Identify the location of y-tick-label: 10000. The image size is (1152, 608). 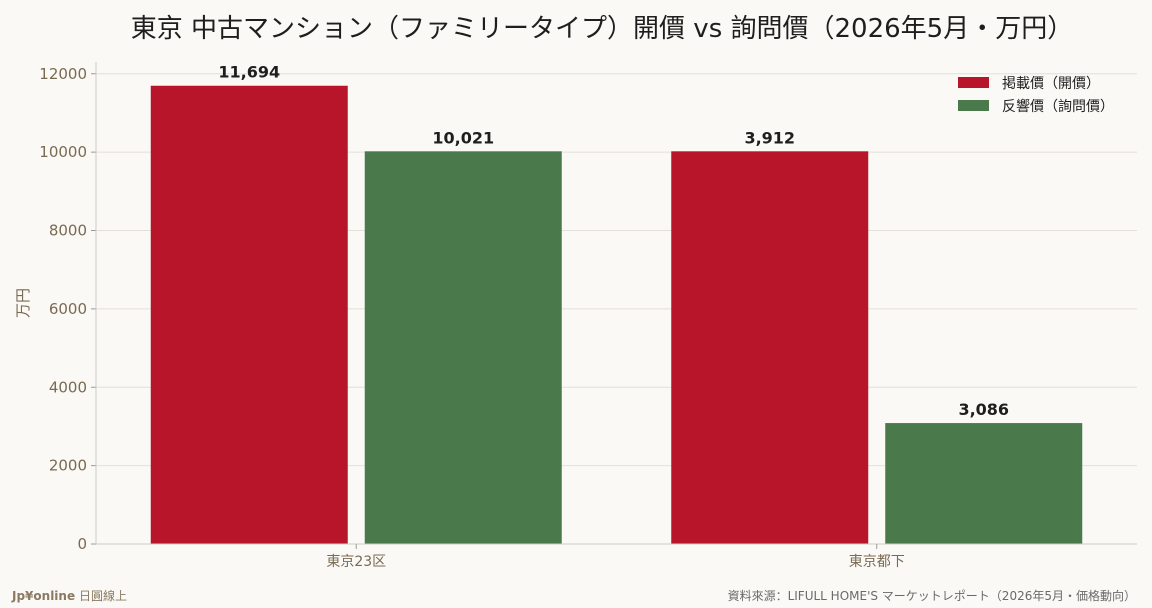
(63, 152).